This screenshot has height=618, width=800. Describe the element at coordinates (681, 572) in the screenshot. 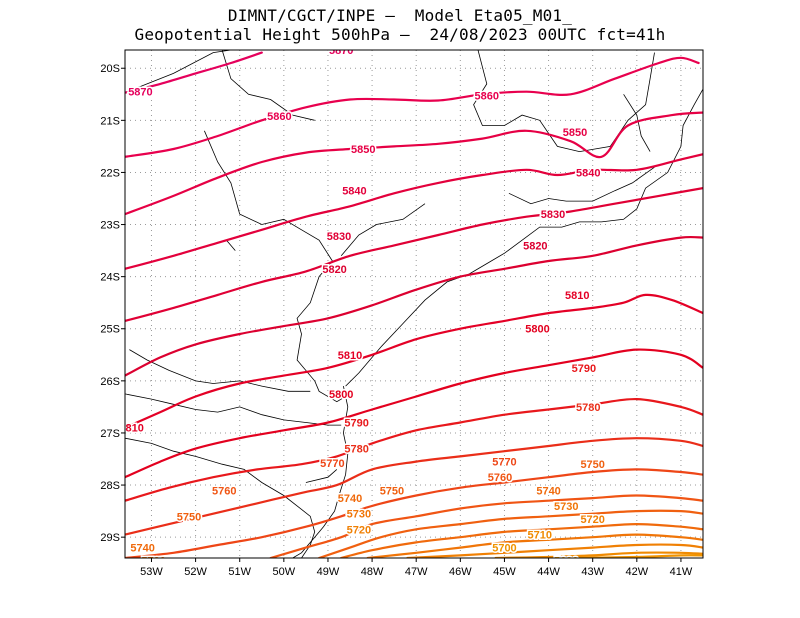

I see `lon-tick-label: 41W` at that location.